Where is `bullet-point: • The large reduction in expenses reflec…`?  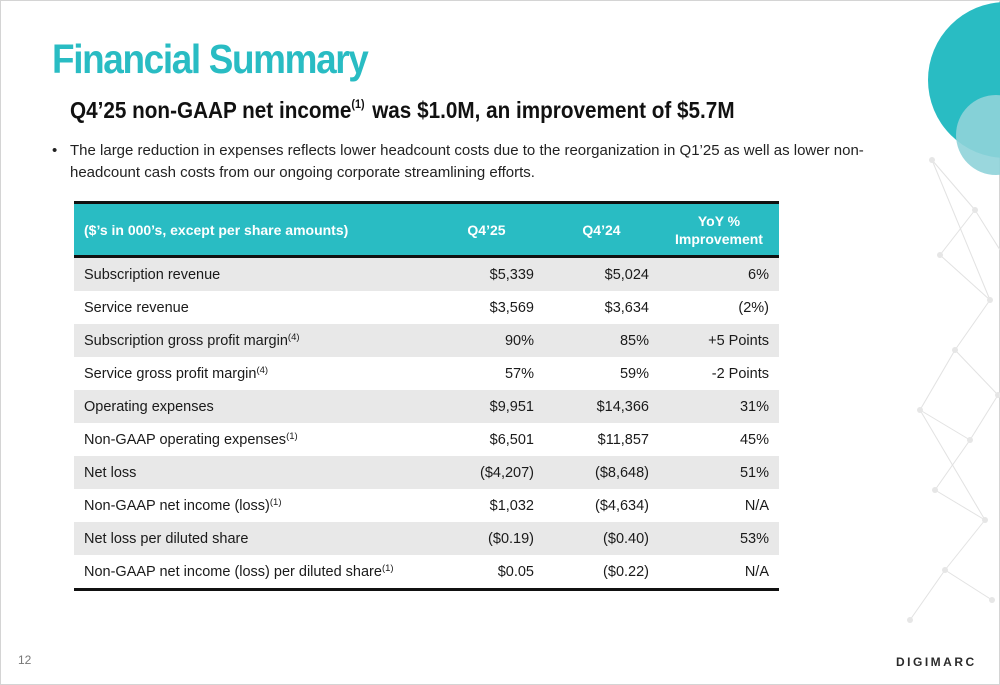
bullet-point: • The large reduction in expenses reflec… is located at coordinates (467, 162).